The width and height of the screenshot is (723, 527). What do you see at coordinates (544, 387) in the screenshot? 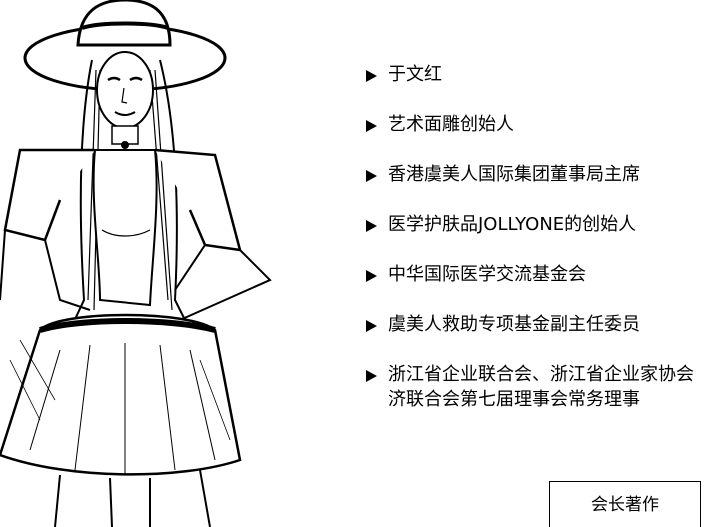
I see `list-item: 浙江省企业联合会、浙江省企业家协会 济联合会第七届理事会常务理事` at bounding box center [544, 387].